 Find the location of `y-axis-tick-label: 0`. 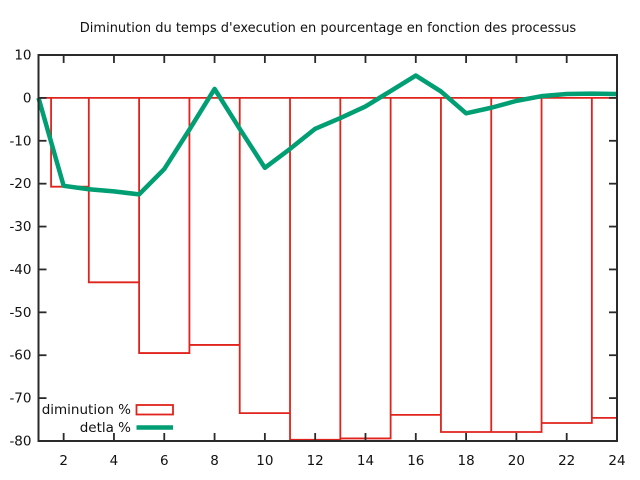

y-axis-tick-label: 0 is located at coordinates (27, 98).